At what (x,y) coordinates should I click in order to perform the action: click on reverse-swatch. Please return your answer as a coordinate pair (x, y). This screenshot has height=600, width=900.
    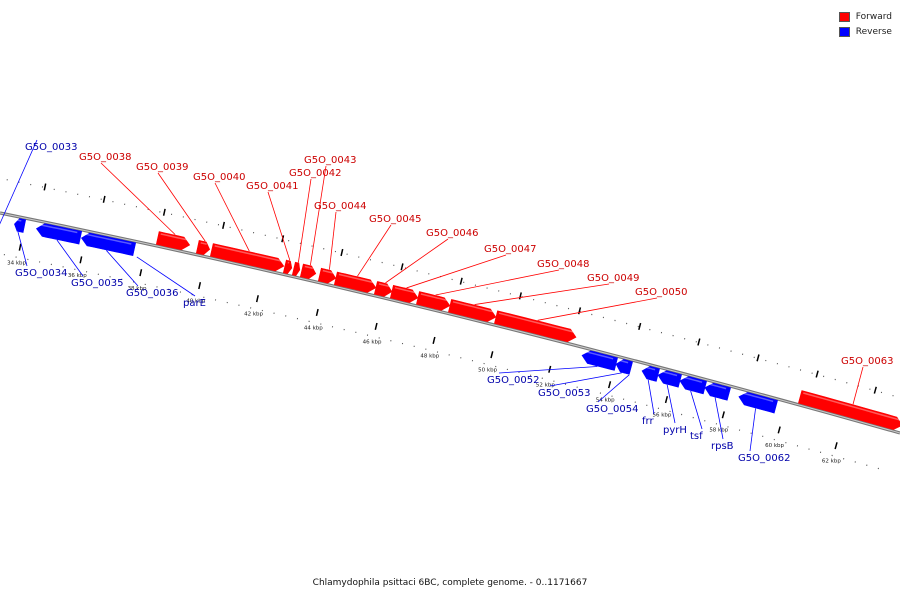
    Looking at the image, I should click on (844, 31).